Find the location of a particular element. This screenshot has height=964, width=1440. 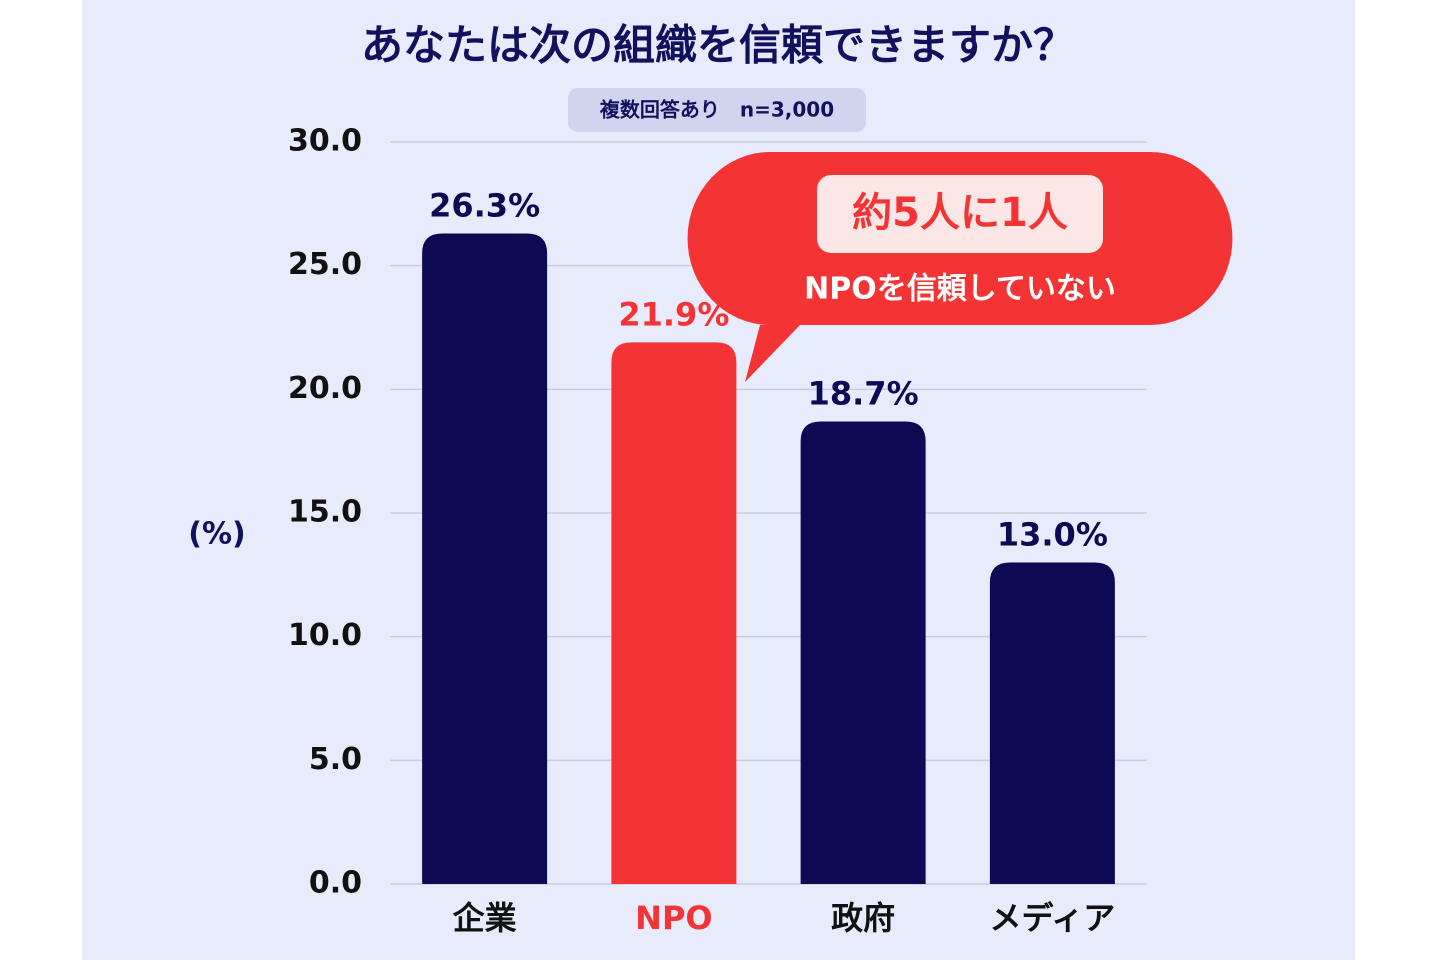

x-tick-label: 企業 is located at coordinates (485, 918).